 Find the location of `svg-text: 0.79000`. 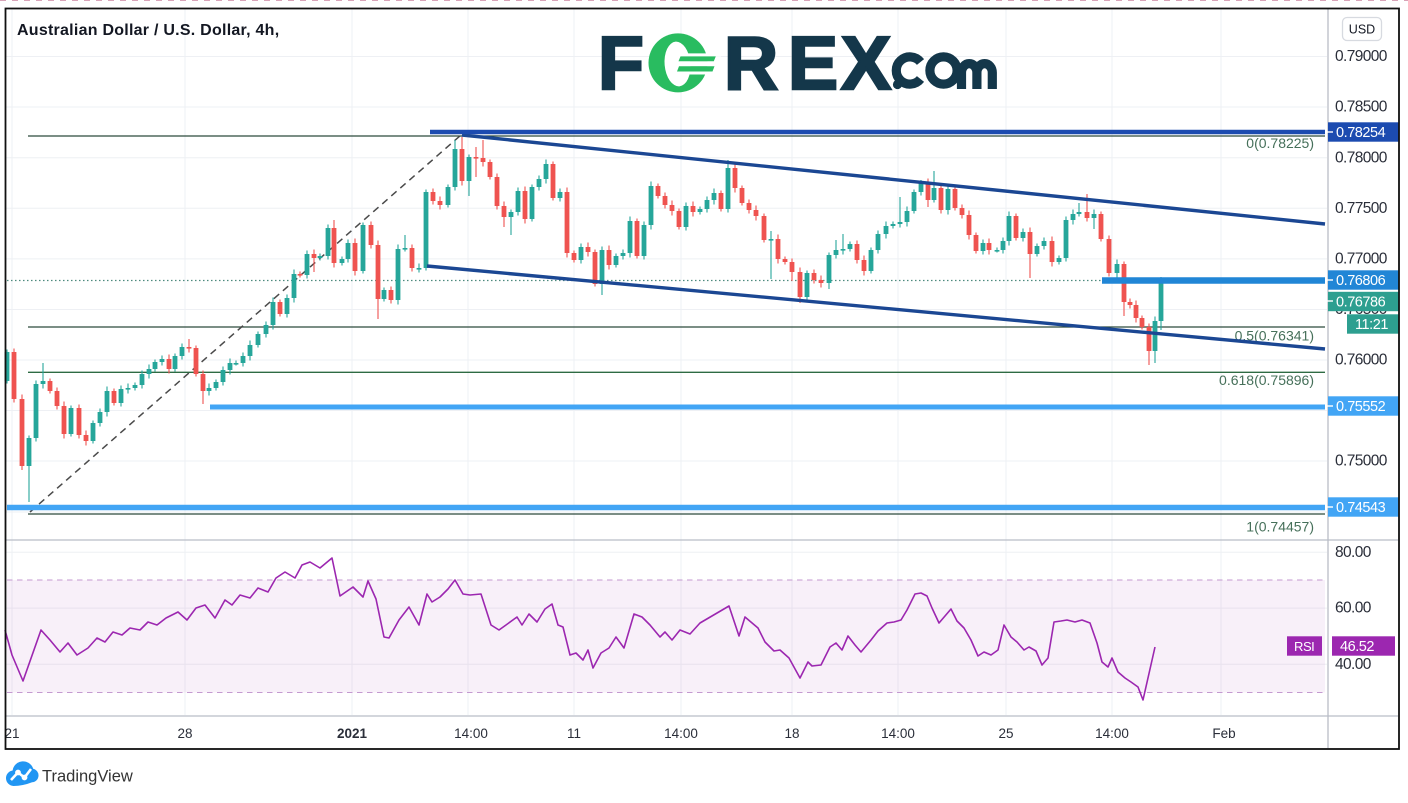

svg-text: 0.79000 is located at coordinates (1361, 56).